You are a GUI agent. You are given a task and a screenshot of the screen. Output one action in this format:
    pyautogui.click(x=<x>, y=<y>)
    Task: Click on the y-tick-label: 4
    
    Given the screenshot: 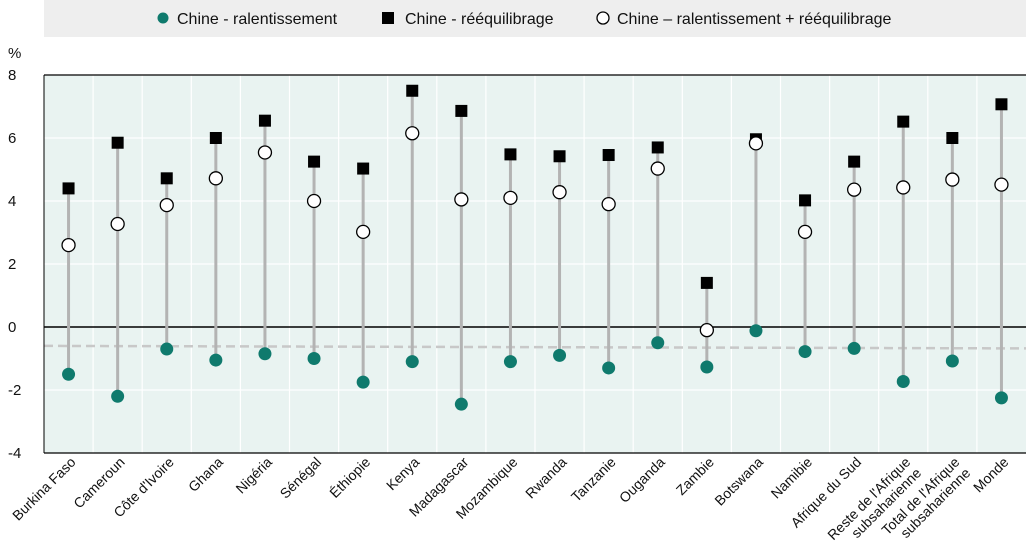 What is the action you would take?
    pyautogui.click(x=12, y=201)
    